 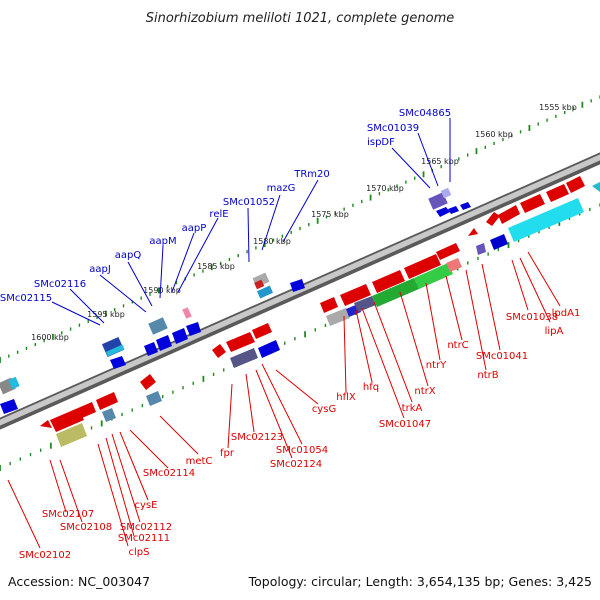 What do you see at coordinates (324, 409) in the screenshot?
I see `gene-label: cysG` at bounding box center [324, 409].